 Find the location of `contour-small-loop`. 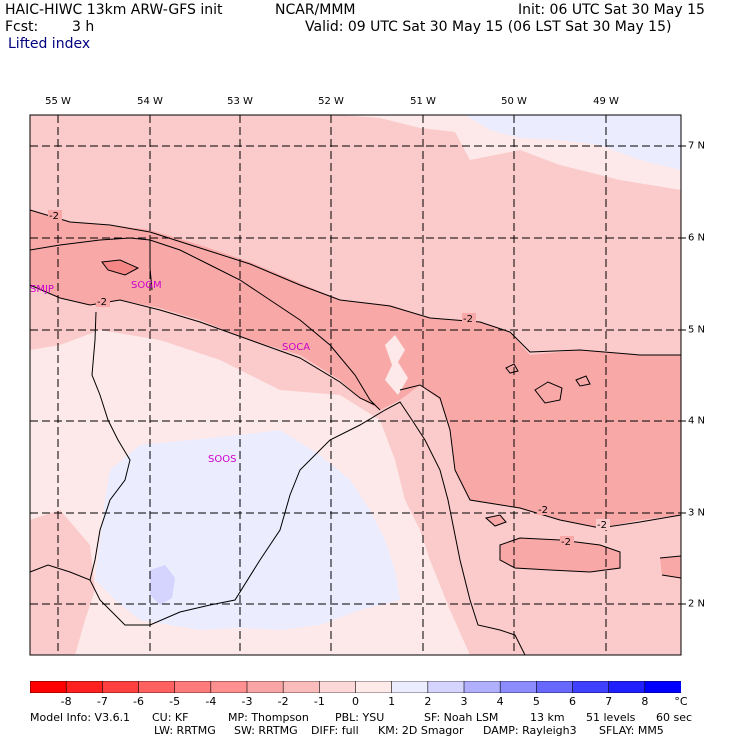

contour-small-loop is located at coordinates (548, 392).